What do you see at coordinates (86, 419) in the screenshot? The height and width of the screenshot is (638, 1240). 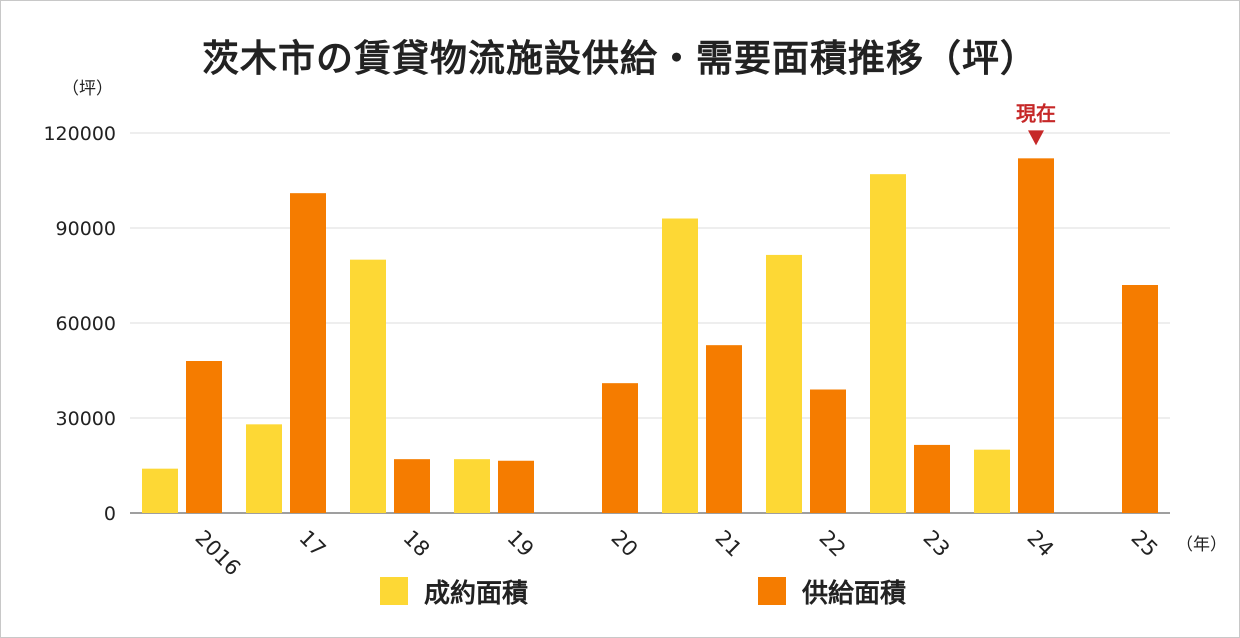 I see `y-tick-label: 30000` at bounding box center [86, 419].